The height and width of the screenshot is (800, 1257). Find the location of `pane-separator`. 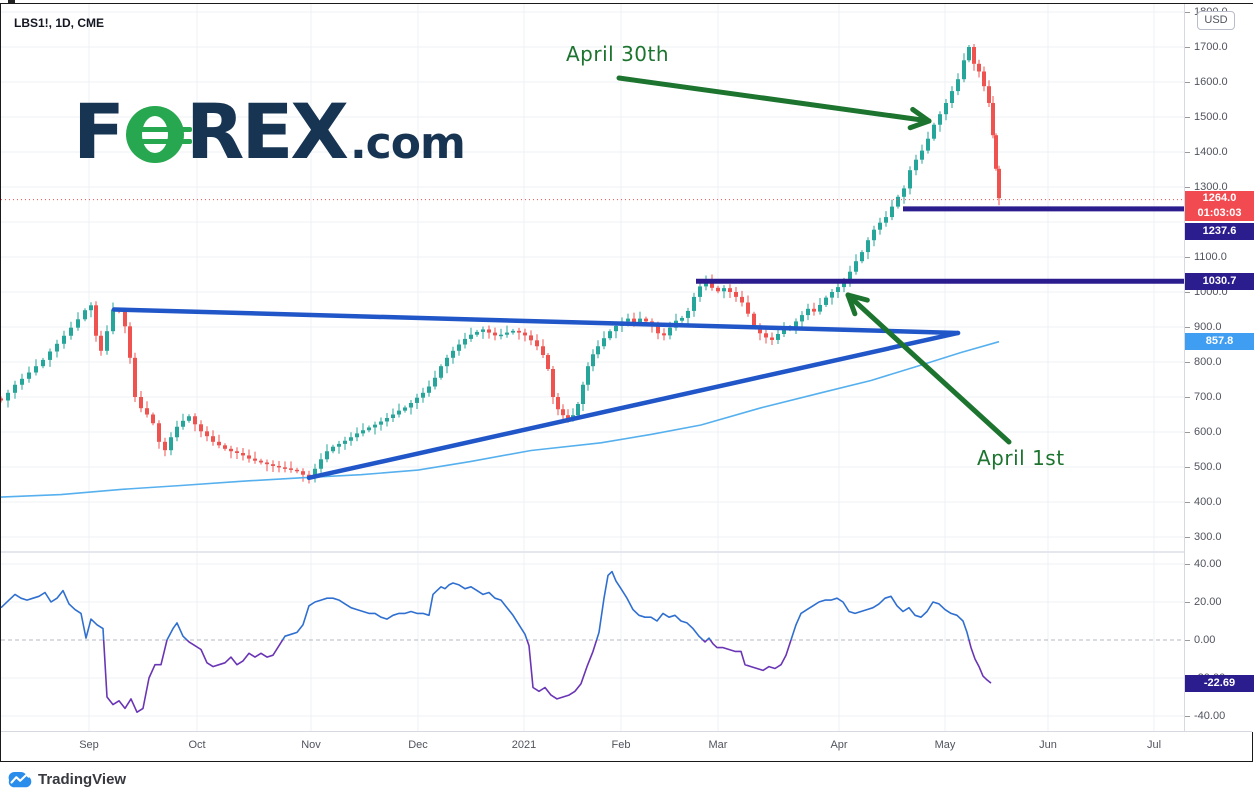

pane-separator is located at coordinates (626, 552).